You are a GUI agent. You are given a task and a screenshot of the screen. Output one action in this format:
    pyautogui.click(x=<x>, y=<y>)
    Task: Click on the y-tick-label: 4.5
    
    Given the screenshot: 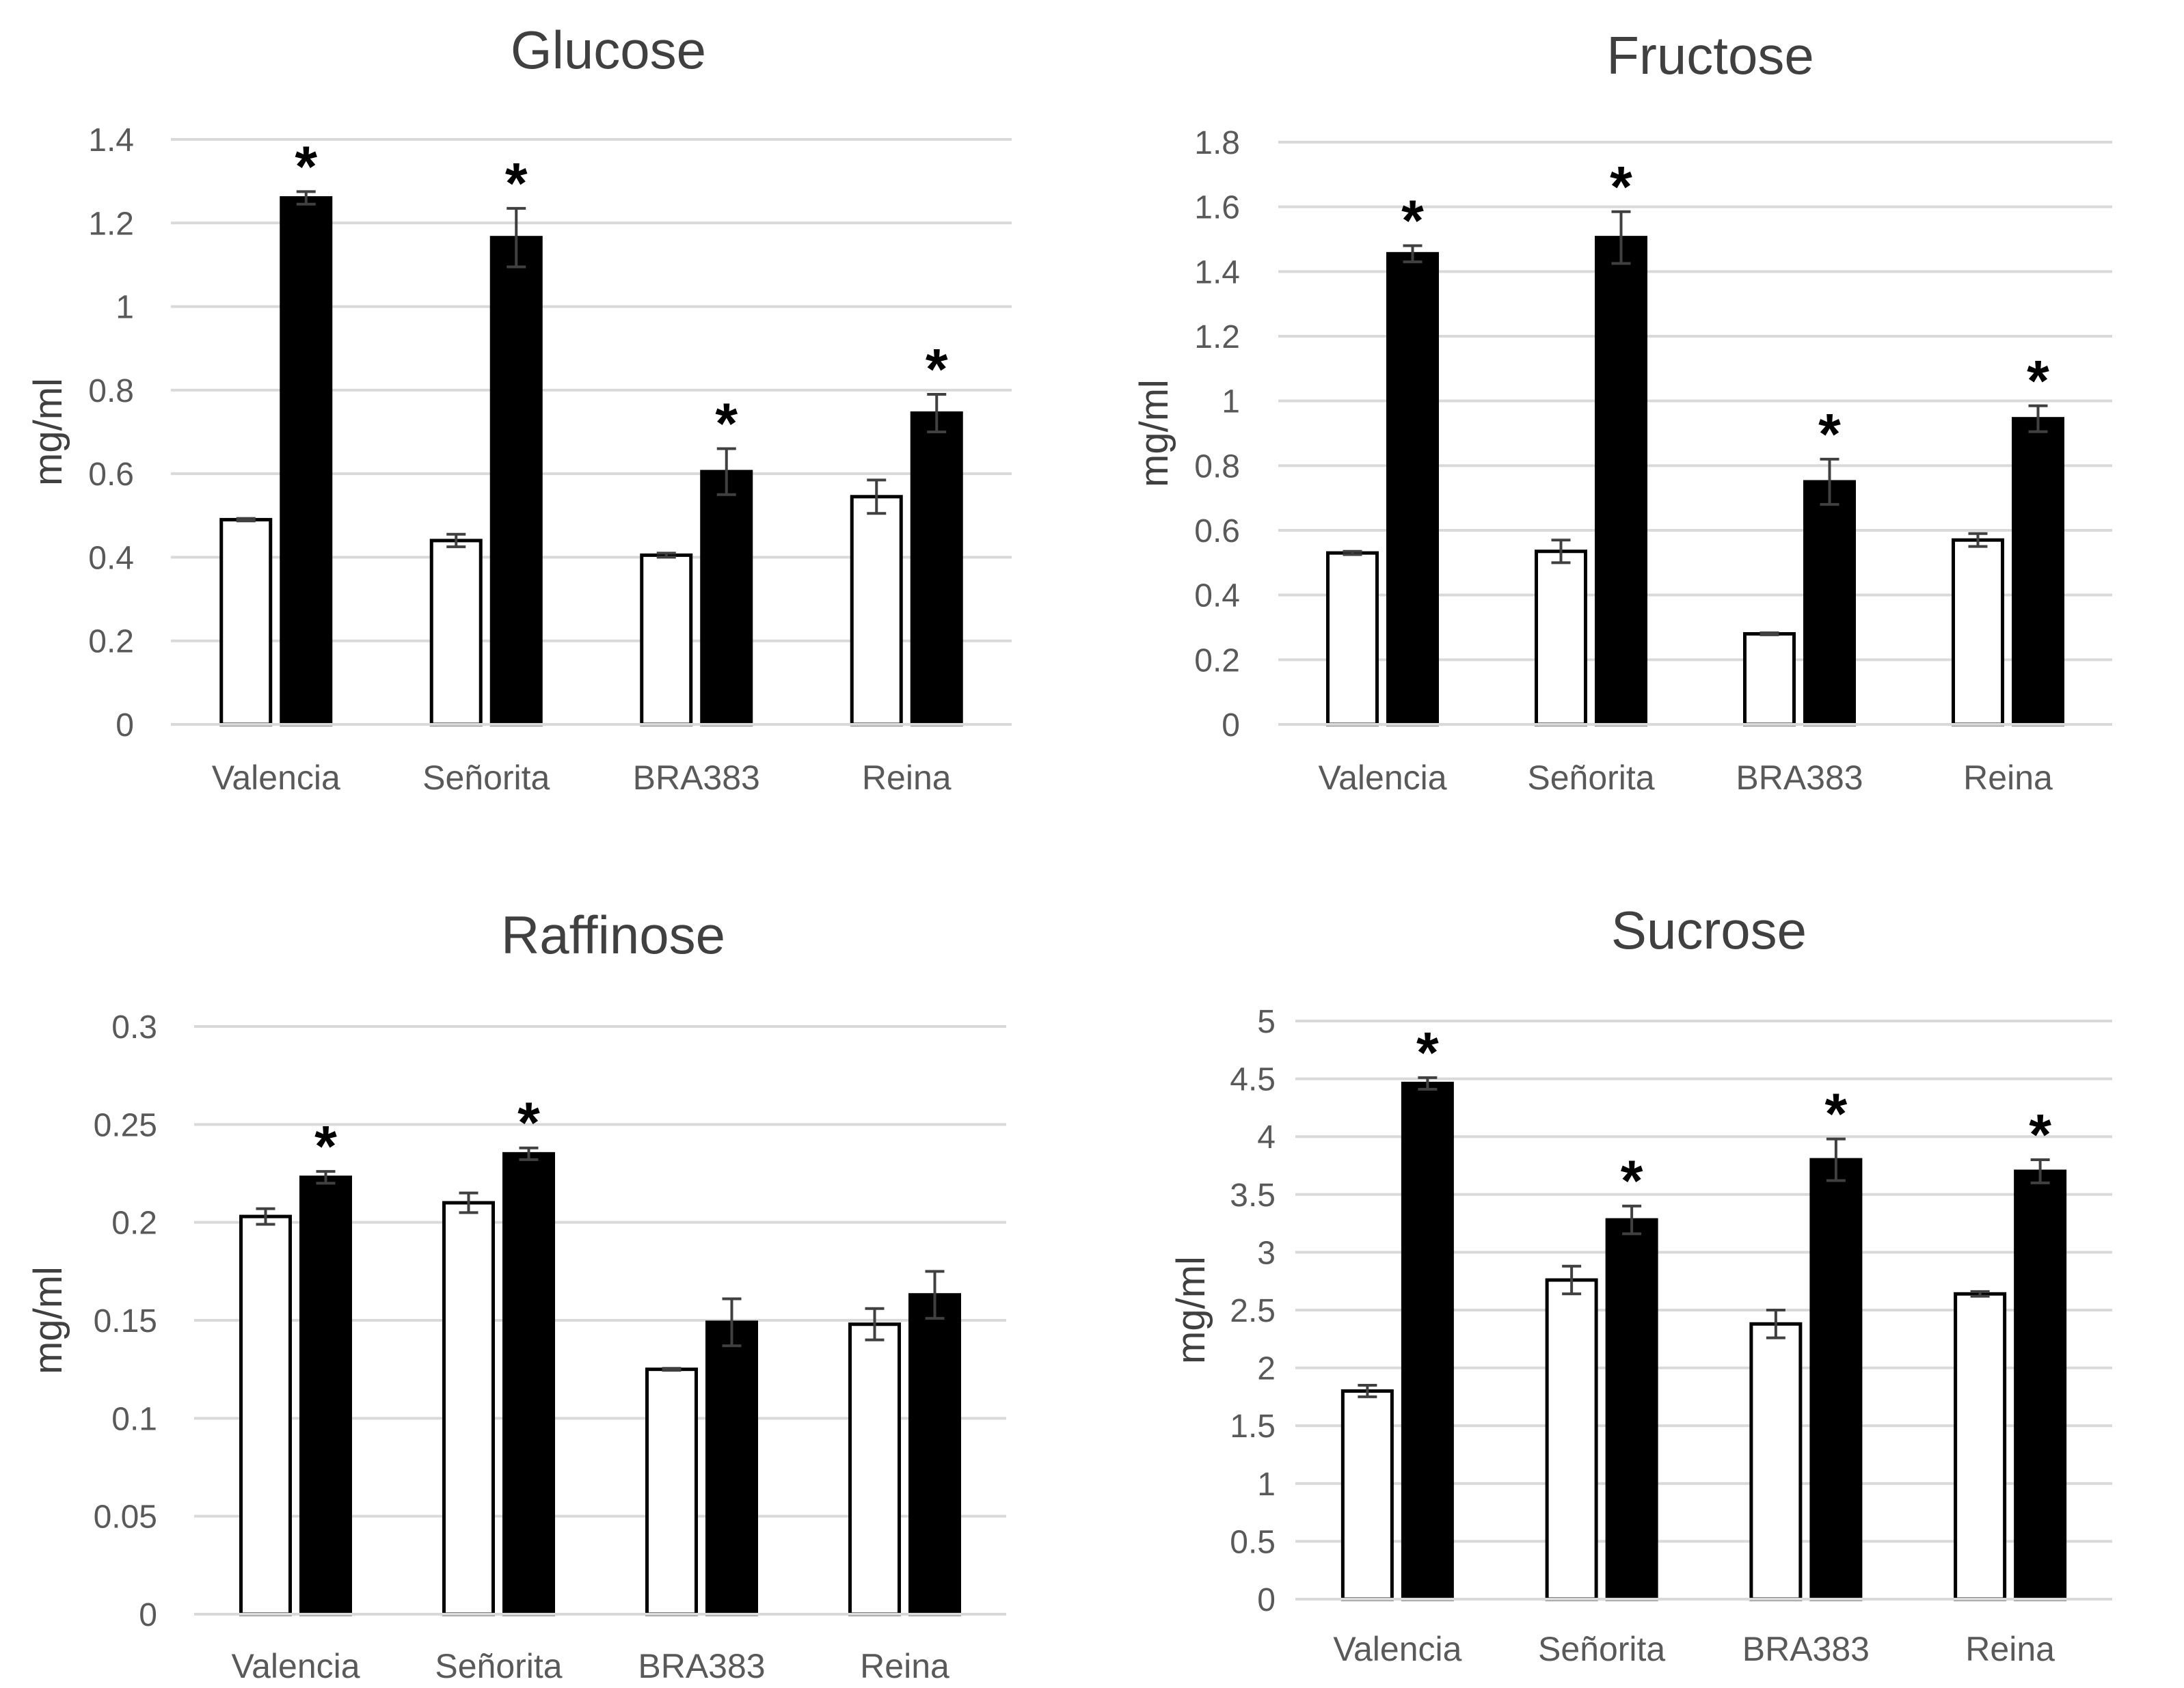 What is the action you would take?
    pyautogui.click(x=1253, y=1080)
    